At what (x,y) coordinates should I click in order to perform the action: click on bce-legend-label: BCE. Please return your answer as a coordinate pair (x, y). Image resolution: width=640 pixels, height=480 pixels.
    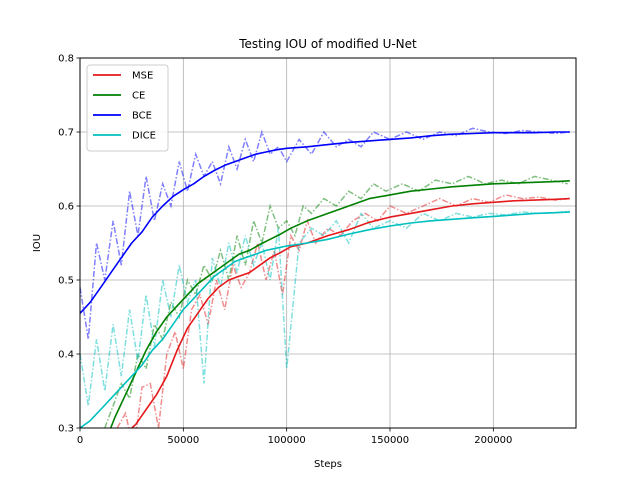
    Looking at the image, I should click on (142, 116).